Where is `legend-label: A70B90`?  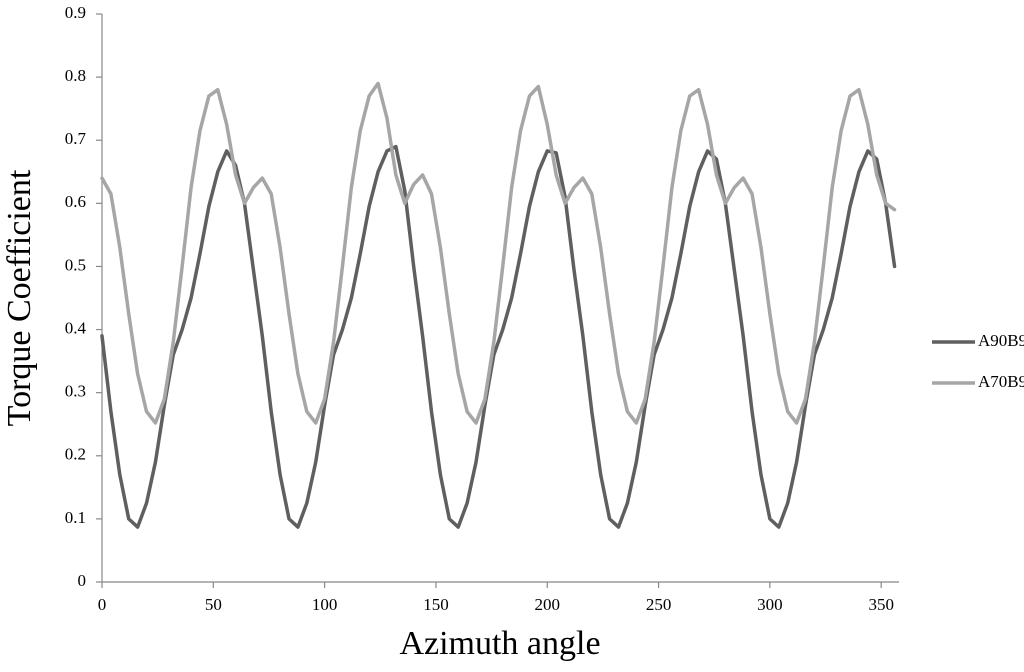 legend-label: A70B90 is located at coordinates (1001, 381).